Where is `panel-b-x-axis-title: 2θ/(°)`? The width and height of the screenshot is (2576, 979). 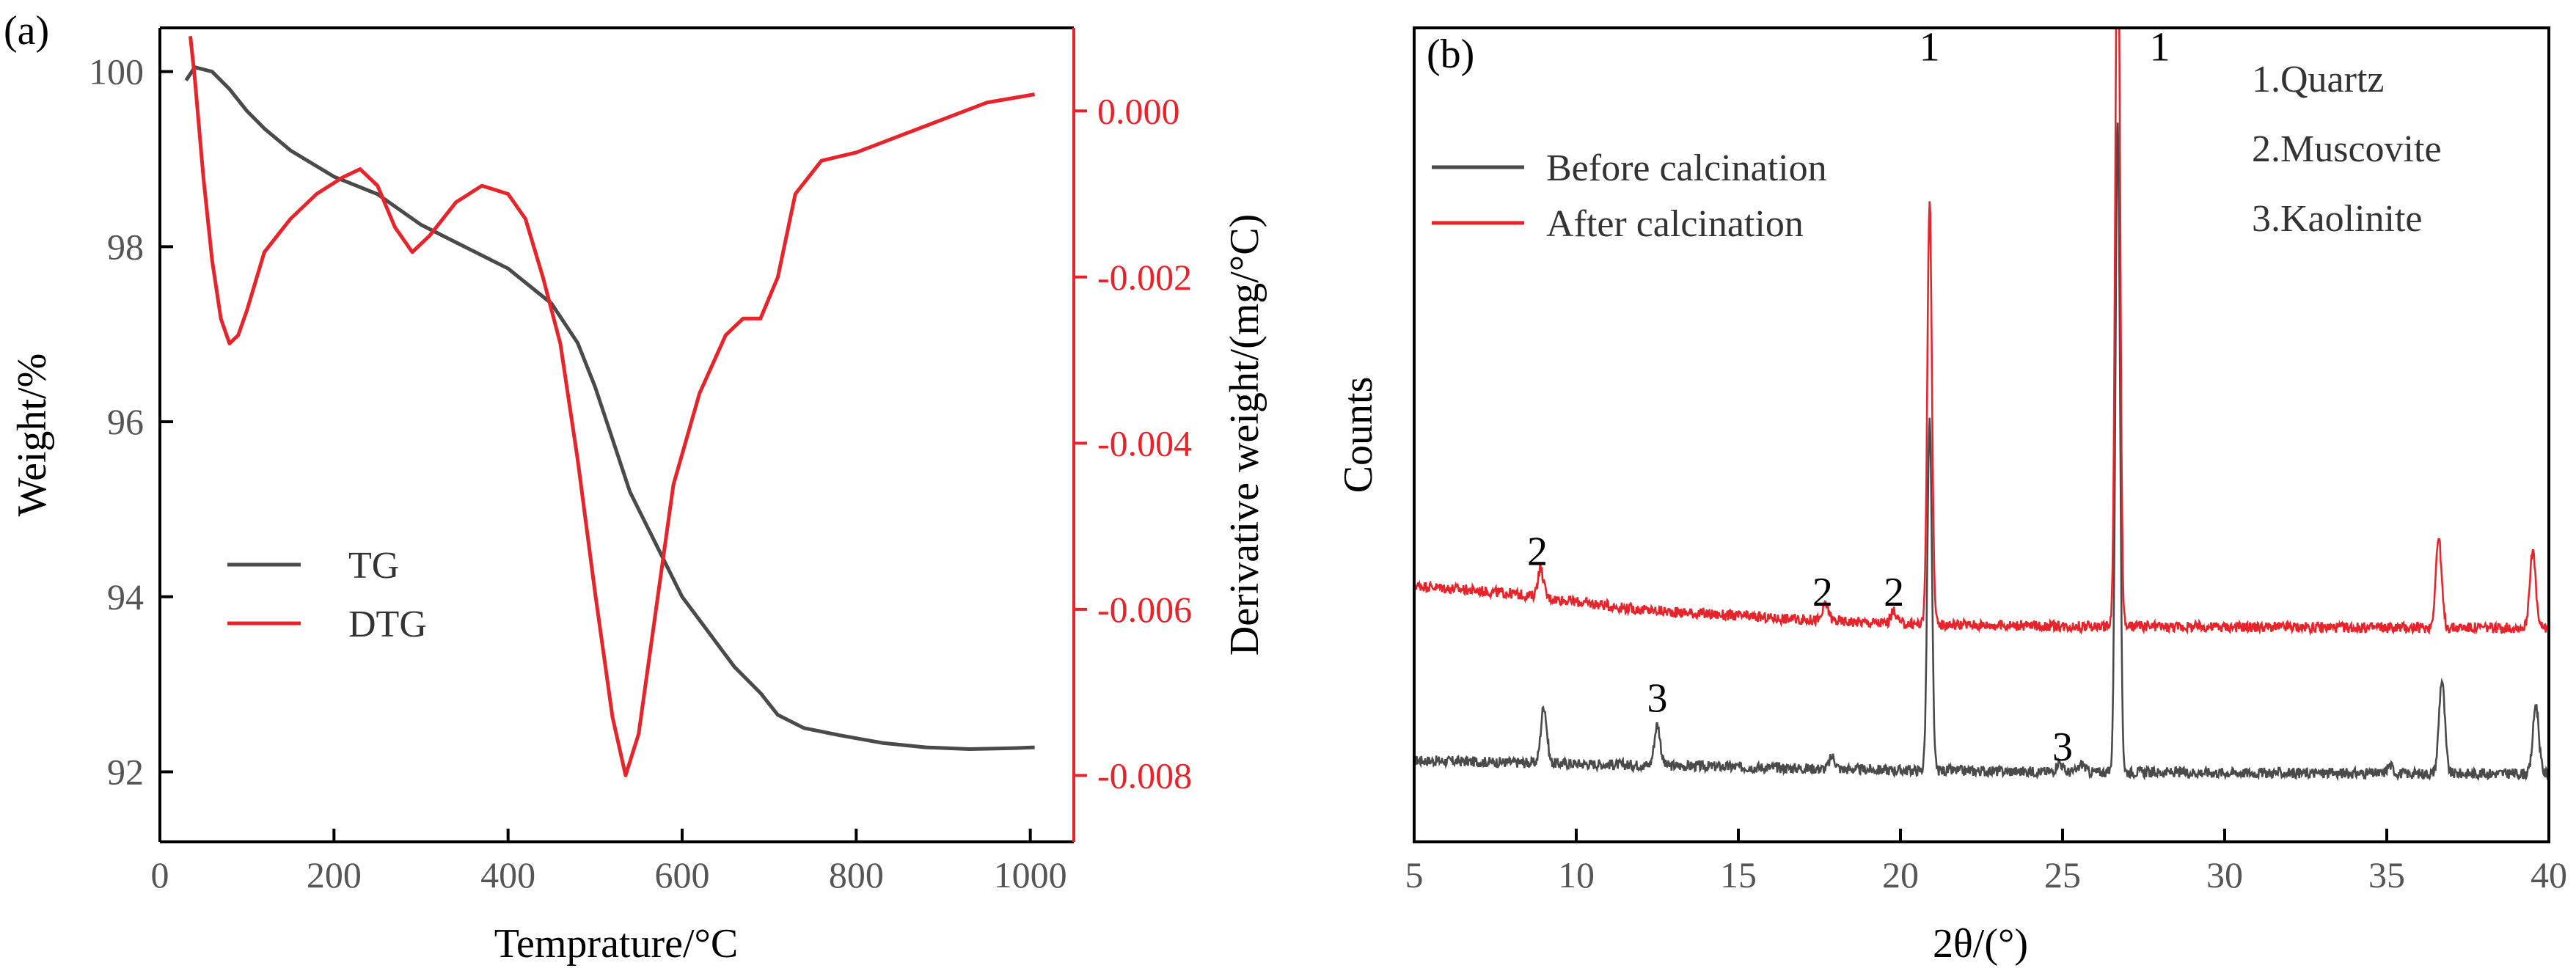 panel-b-x-axis-title: 2θ/(°) is located at coordinates (1980, 944).